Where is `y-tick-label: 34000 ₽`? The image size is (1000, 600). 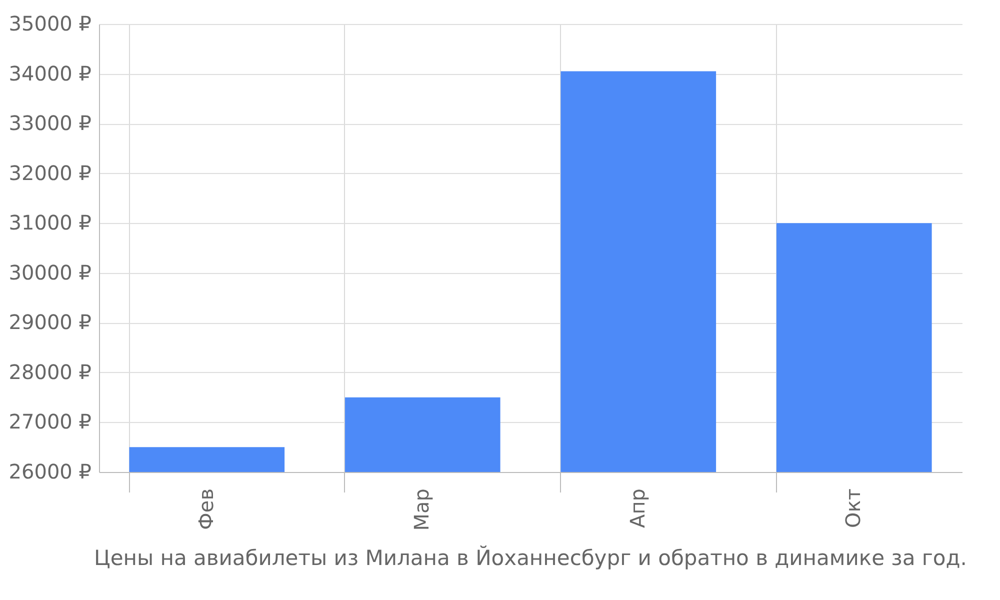
y-tick-label: 34000 ₽ is located at coordinates (50, 73).